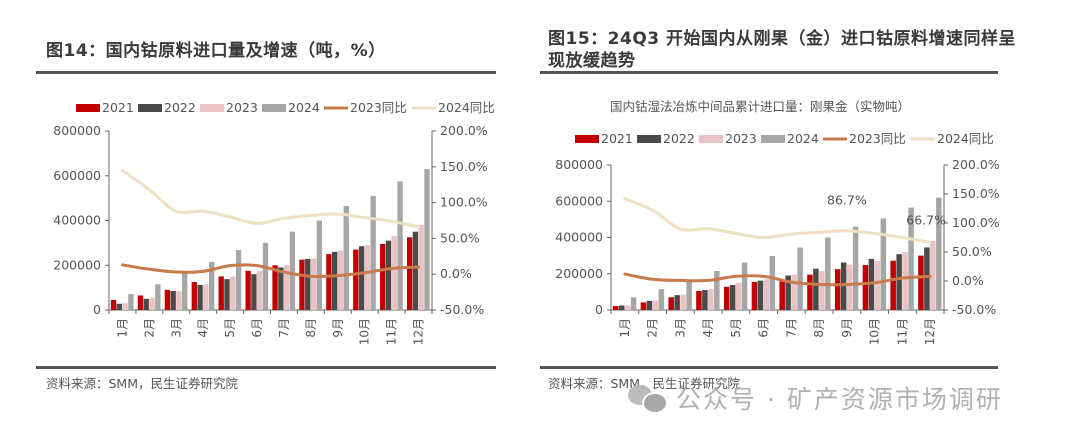  Describe the element at coordinates (926, 219) in the screenshot. I see `fig15-annotation: 66.7%` at that location.